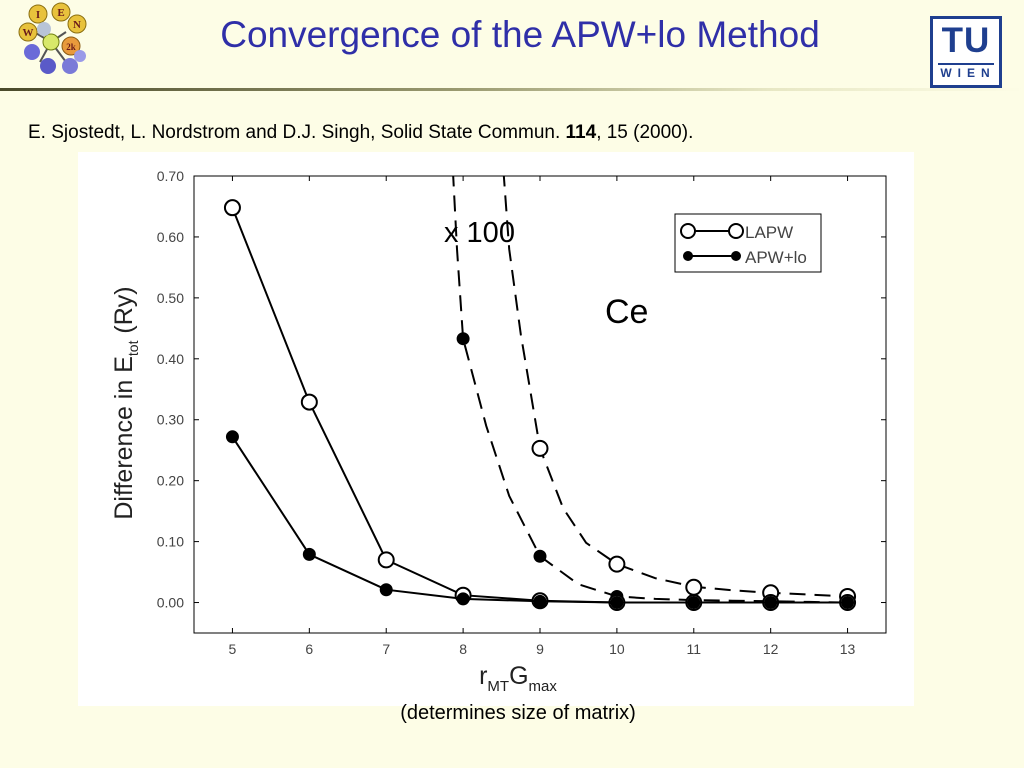 Image resolution: width=1024 pixels, height=768 pixels. I want to click on legend: LAPW APW+lo, so click(748, 243).